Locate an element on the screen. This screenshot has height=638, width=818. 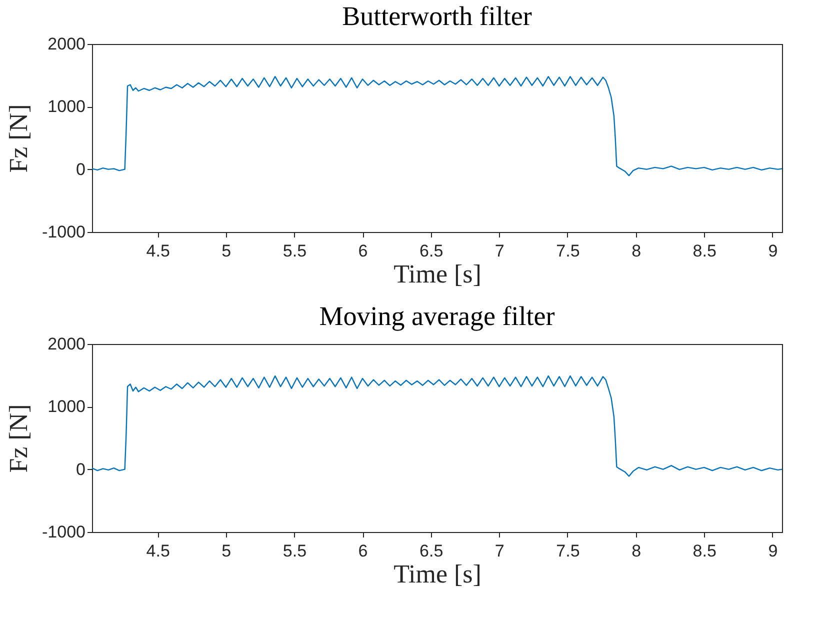
chart-title: Moving average filter is located at coordinates (437, 316).